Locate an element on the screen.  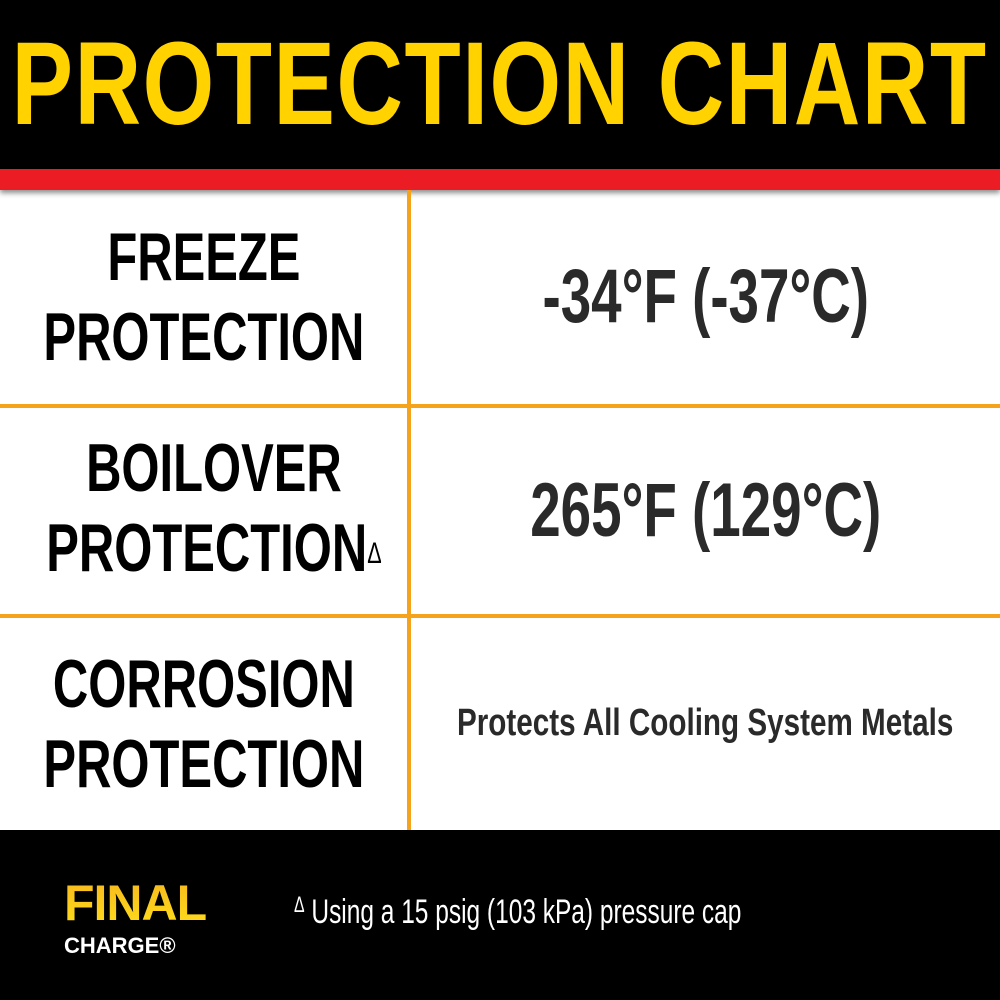
corrosion-value: Protects All Cooling System Metals is located at coordinates (705, 724).